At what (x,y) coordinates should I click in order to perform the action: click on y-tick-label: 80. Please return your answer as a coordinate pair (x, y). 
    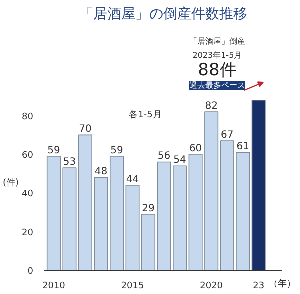
    Looking at the image, I should click on (28, 117).